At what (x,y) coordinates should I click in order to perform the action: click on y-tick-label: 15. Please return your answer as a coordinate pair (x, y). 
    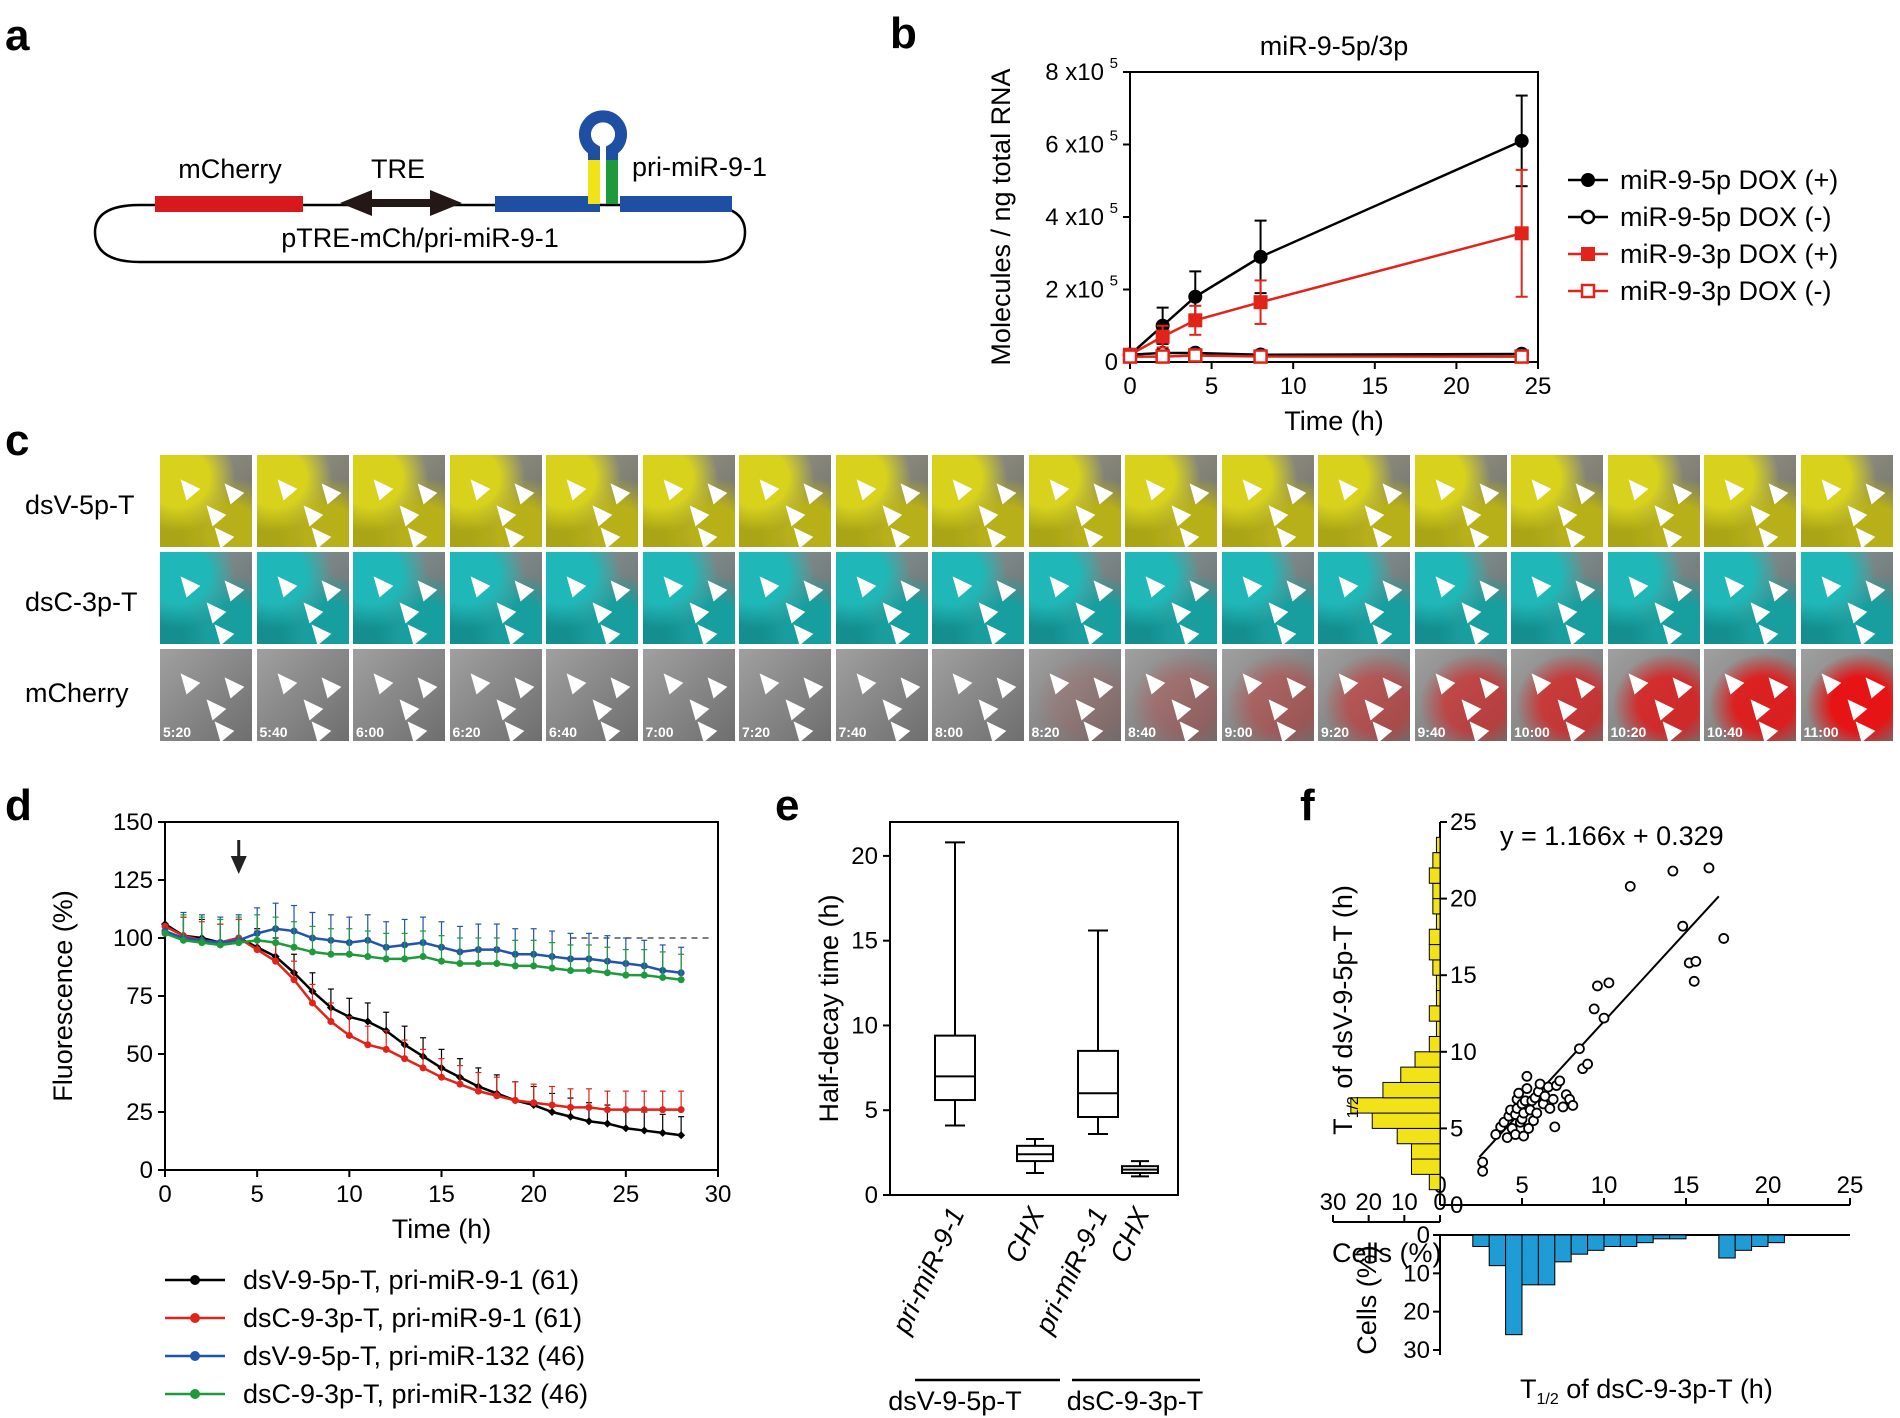
    Looking at the image, I should click on (864, 941).